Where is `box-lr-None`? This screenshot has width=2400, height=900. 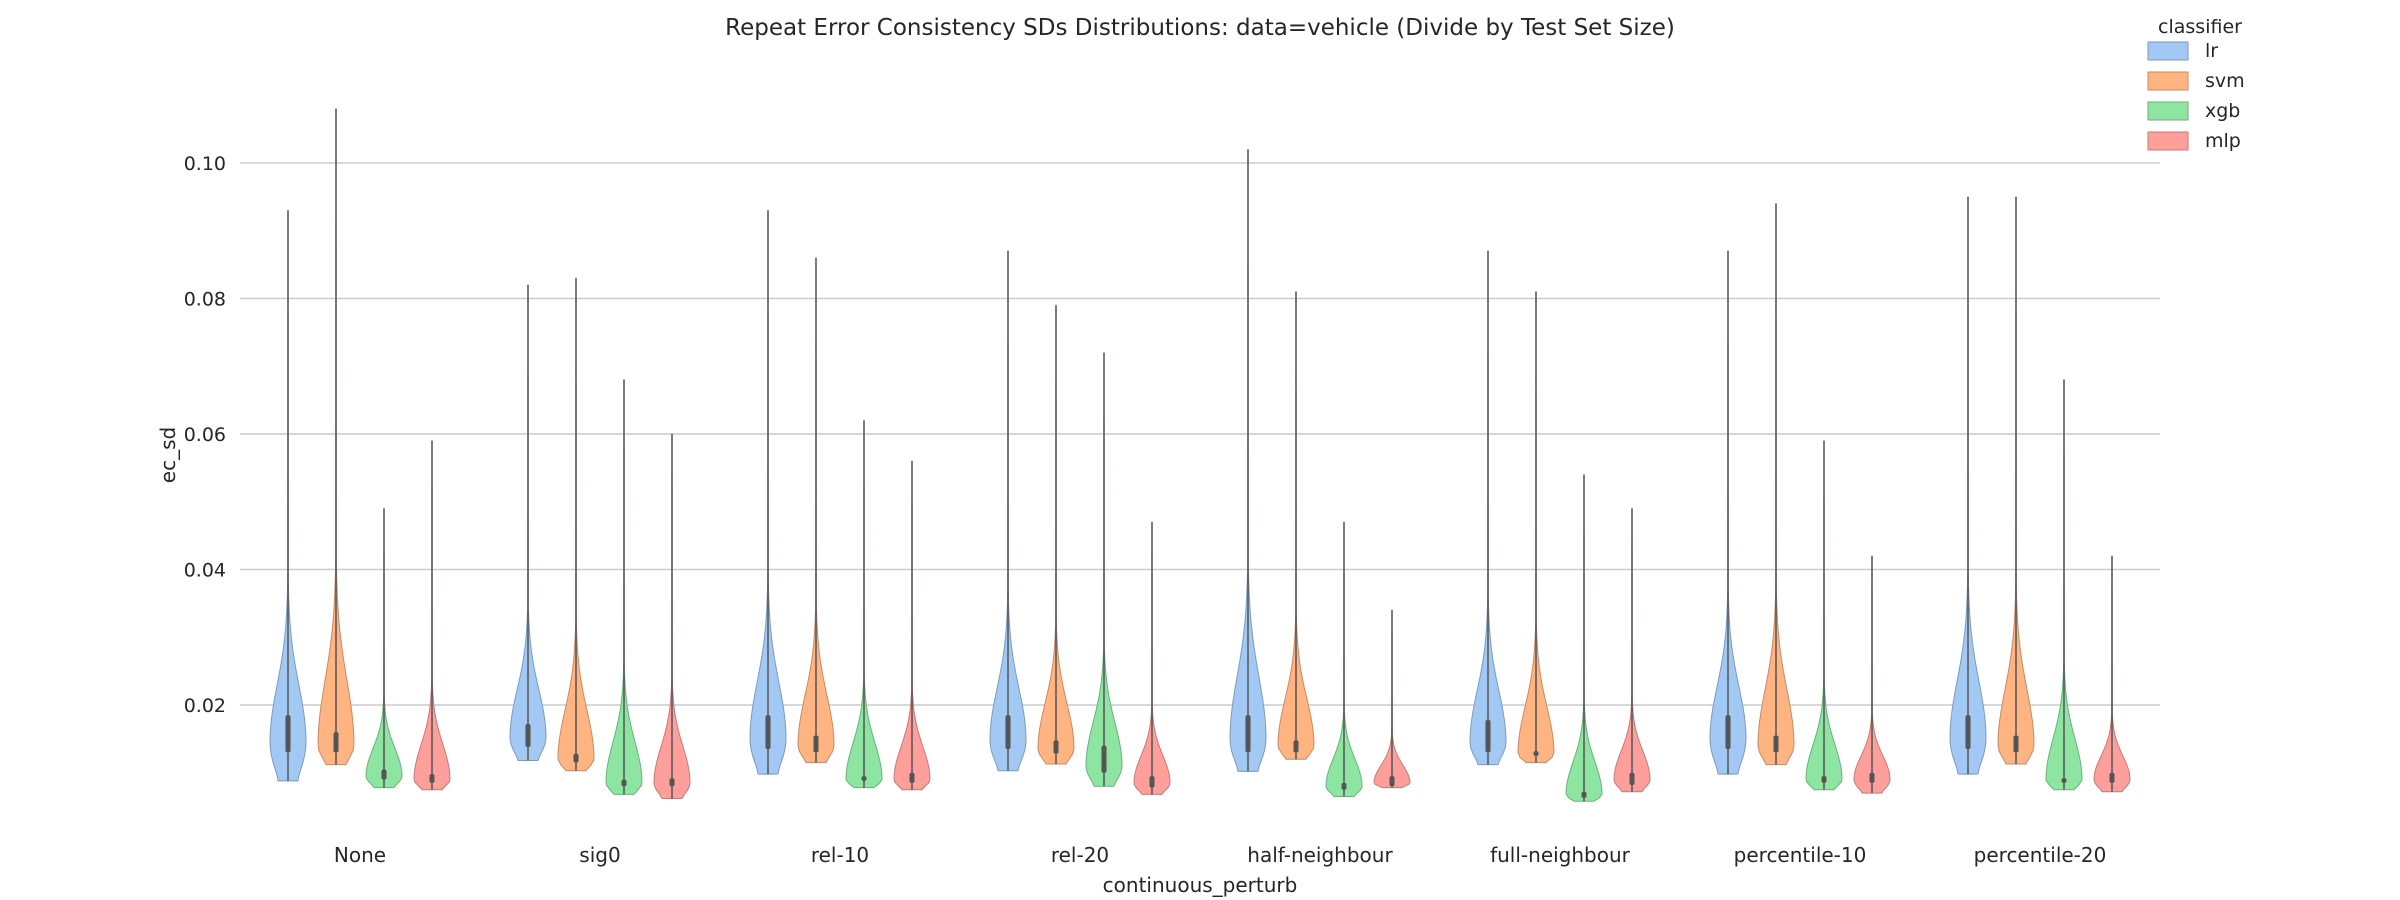
box-lr-None is located at coordinates (288, 733).